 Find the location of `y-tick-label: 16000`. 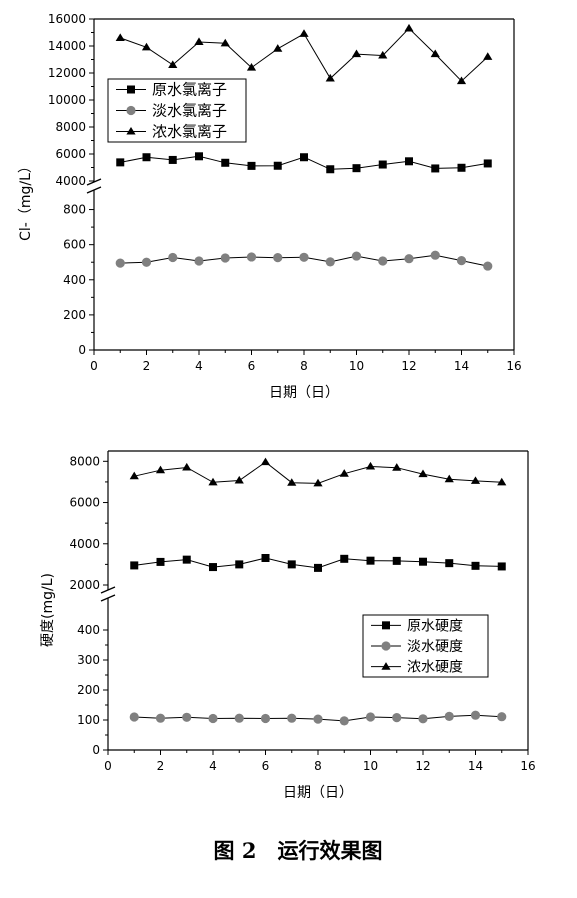

y-tick-label: 16000 is located at coordinates (67, 19).